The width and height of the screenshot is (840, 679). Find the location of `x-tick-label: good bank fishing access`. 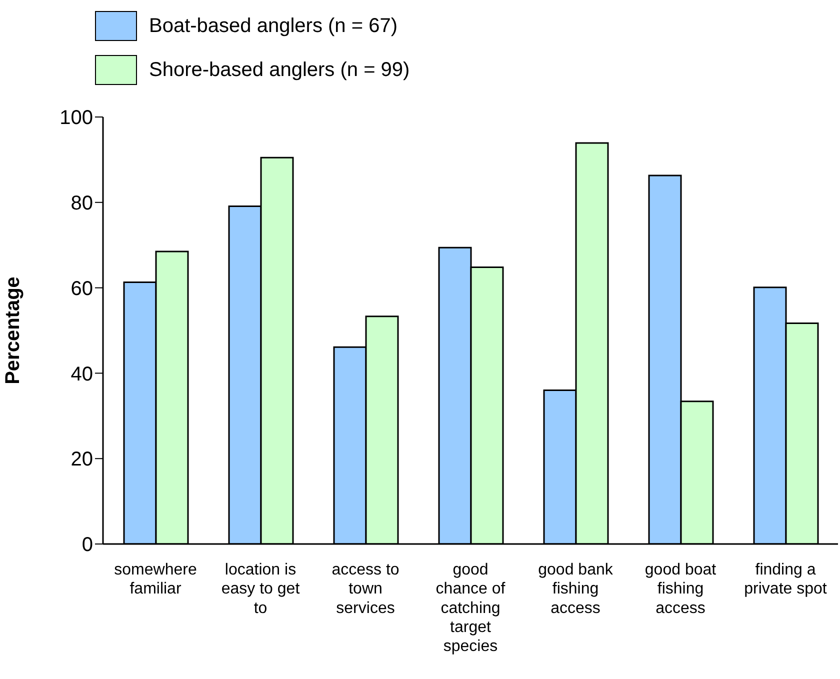

x-tick-label: good bank fishing access is located at coordinates (576, 589).